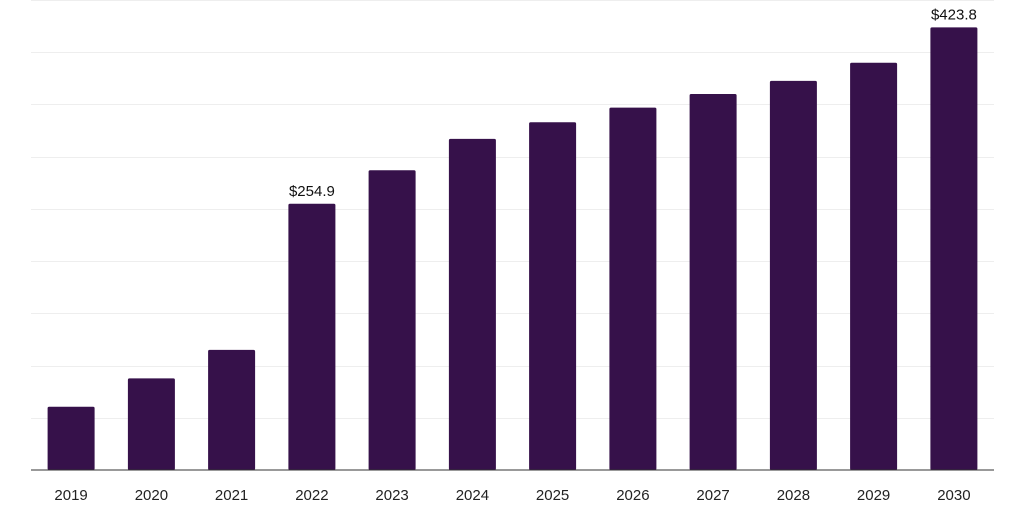 The width and height of the screenshot is (1024, 512). Describe the element at coordinates (954, 249) in the screenshot. I see `bar-2030` at that location.